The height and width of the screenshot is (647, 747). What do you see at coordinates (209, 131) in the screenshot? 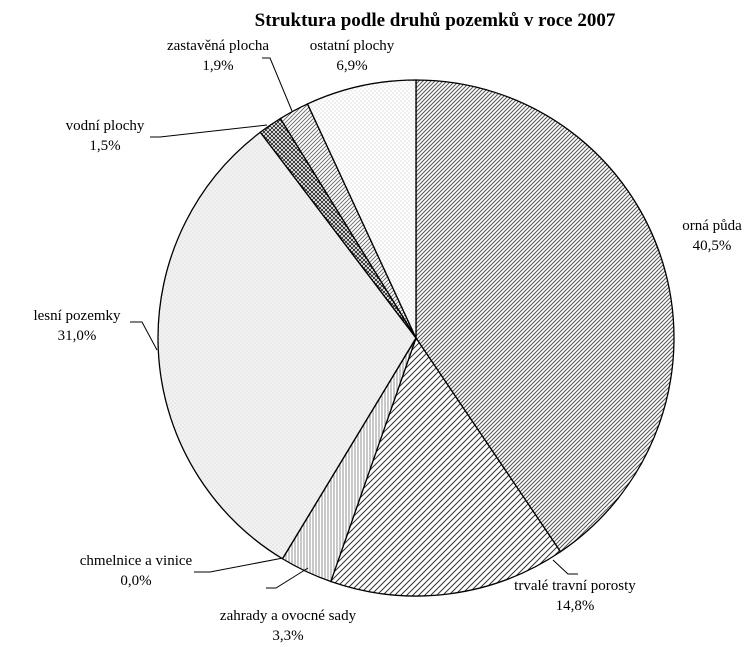
I see `leader-line-vodní-plochy` at bounding box center [209, 131].